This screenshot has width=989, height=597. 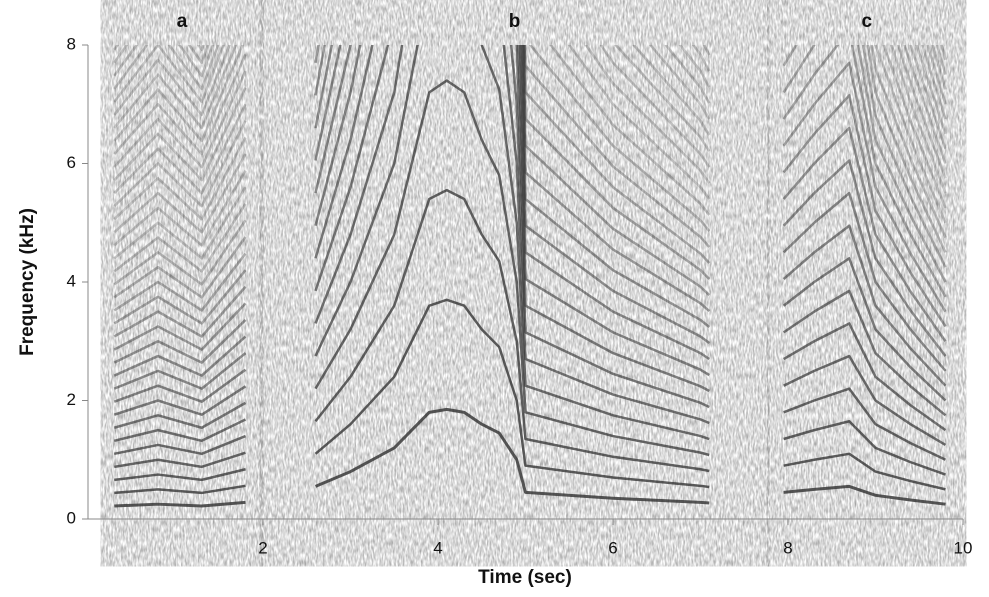 What do you see at coordinates (437, 547) in the screenshot?
I see `x-tick-label: 4` at bounding box center [437, 547].